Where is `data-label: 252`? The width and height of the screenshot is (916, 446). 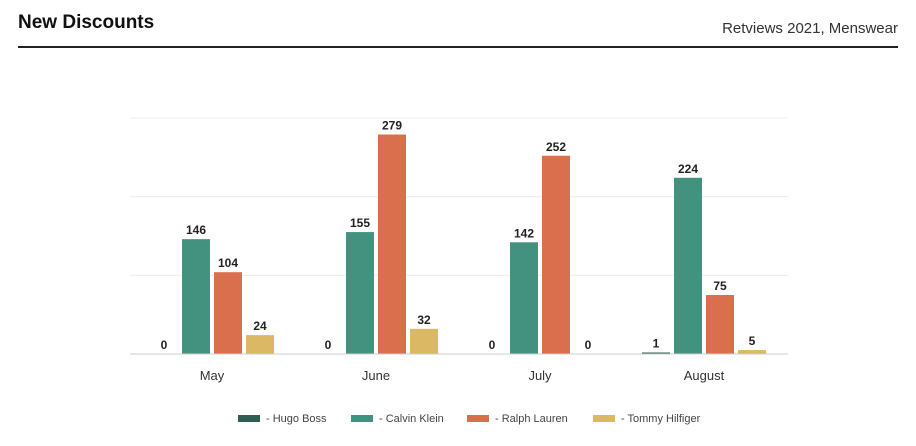
data-label: 252 is located at coordinates (556, 147).